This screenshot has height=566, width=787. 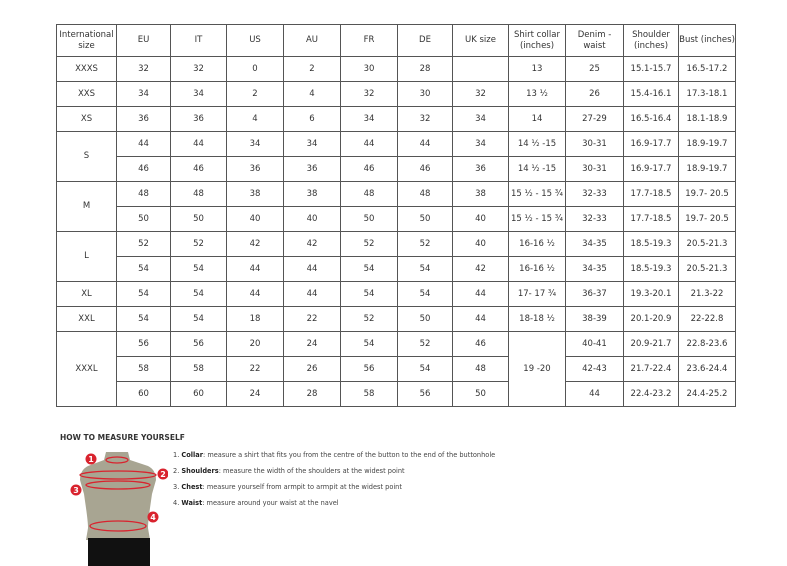 I want to click on table-cell: 18.1-18.9, so click(x=707, y=119).